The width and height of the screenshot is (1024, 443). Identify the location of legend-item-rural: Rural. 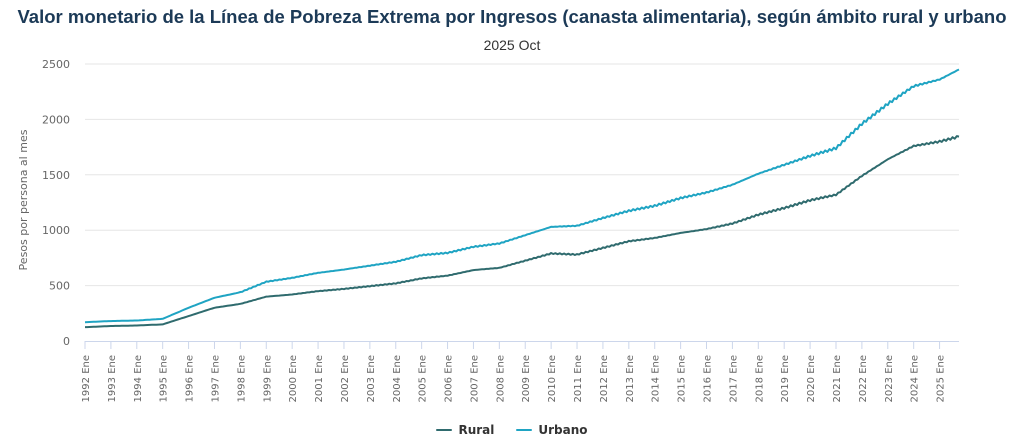
(465, 430).